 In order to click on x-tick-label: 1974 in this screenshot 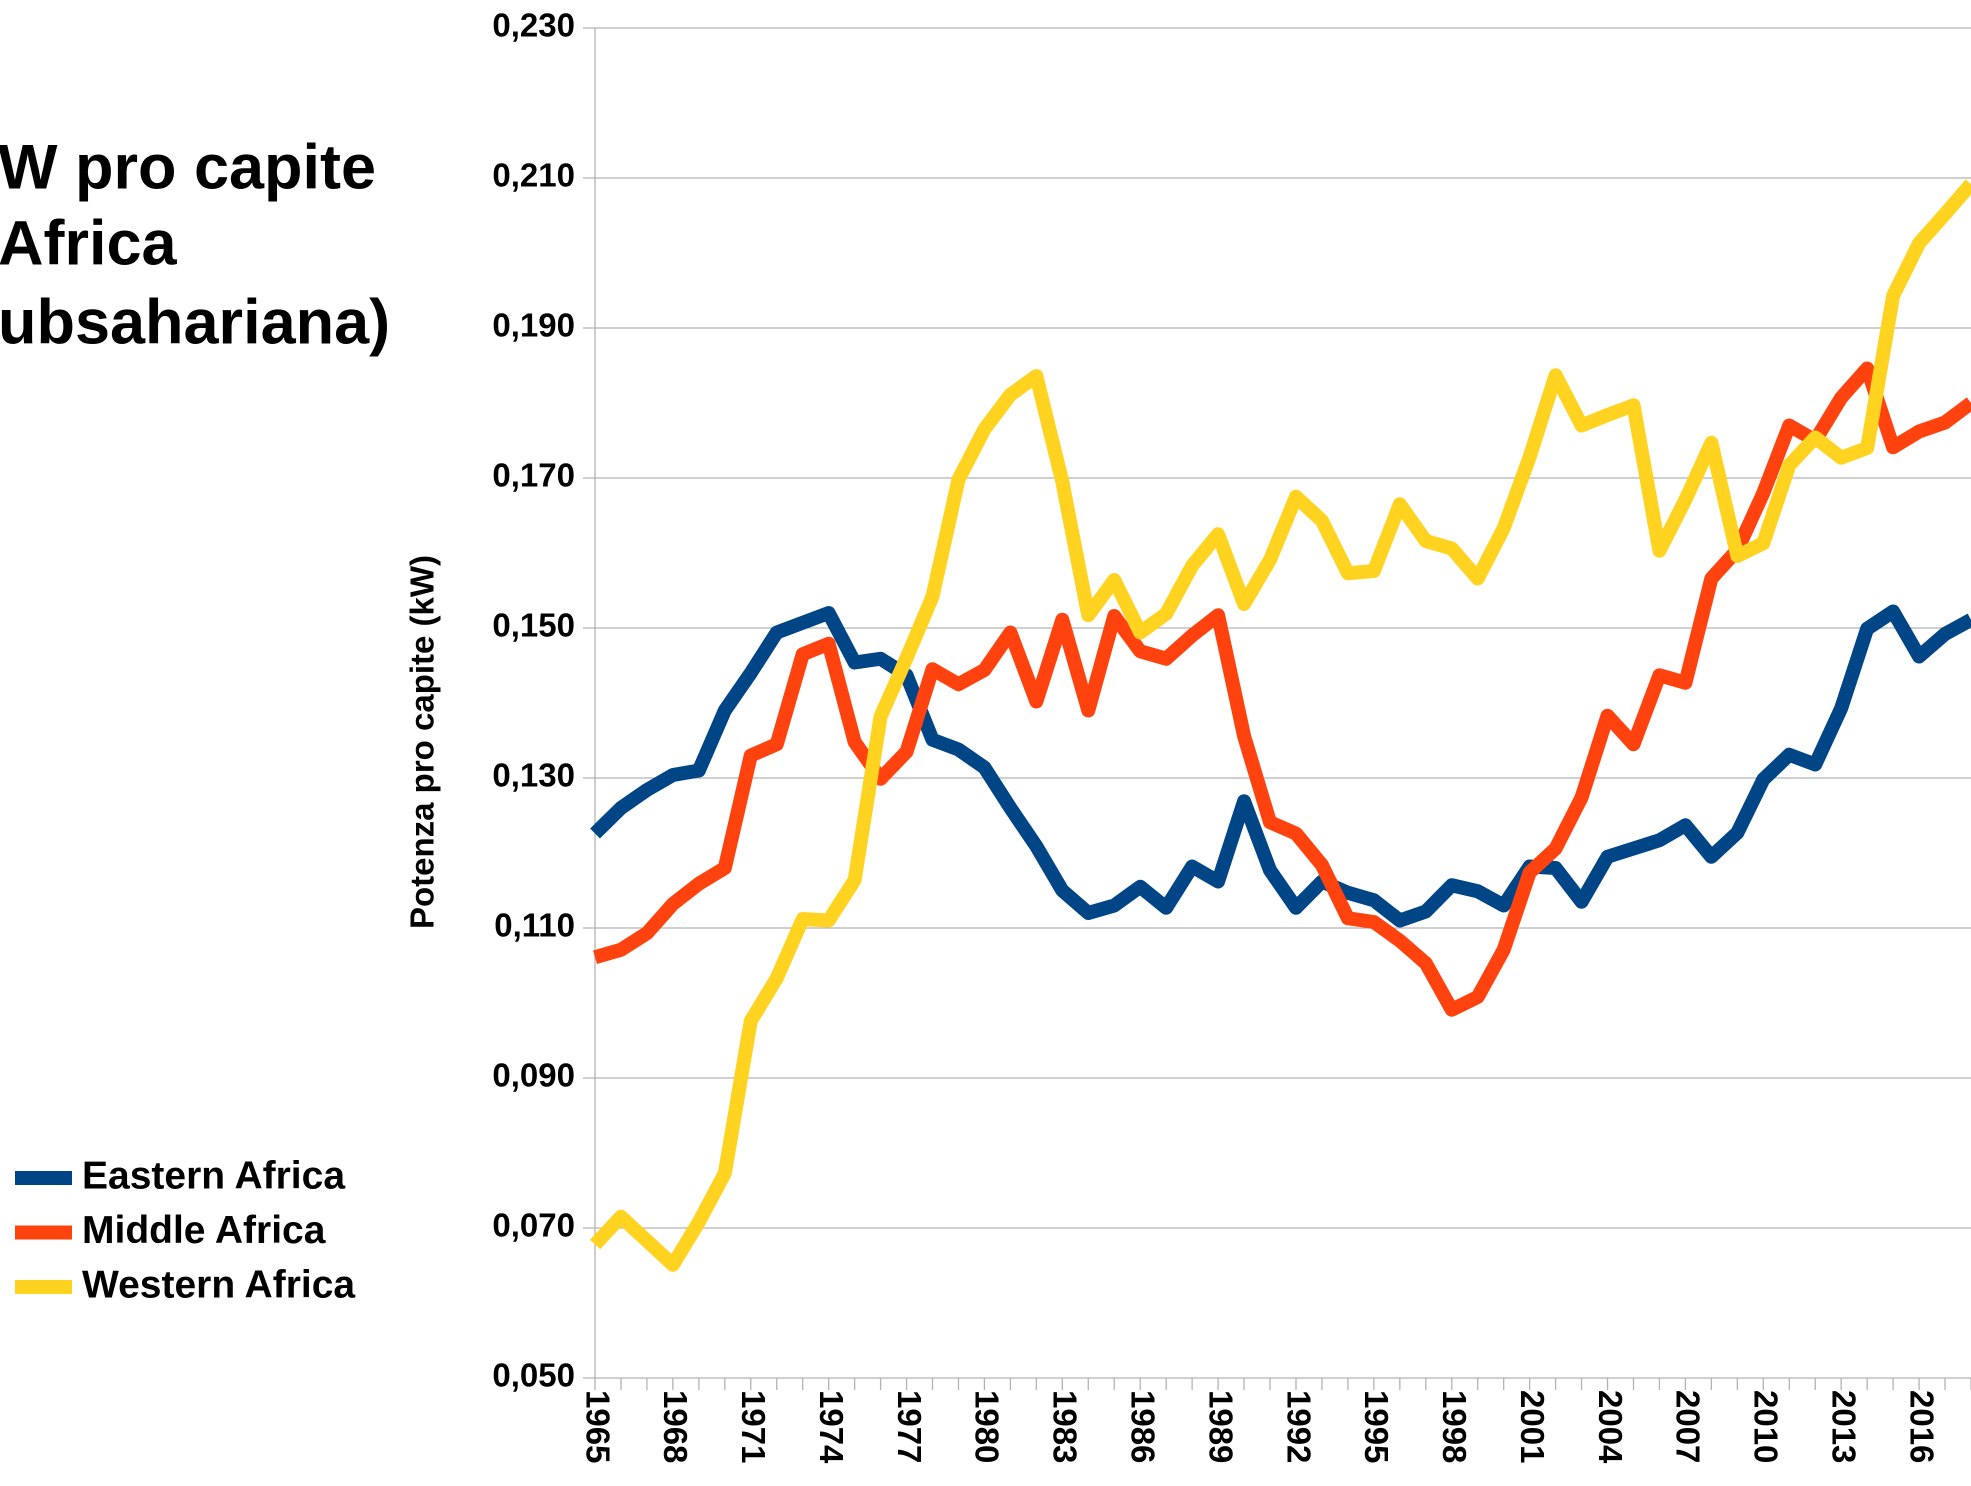, I will do `click(831, 1427)`.